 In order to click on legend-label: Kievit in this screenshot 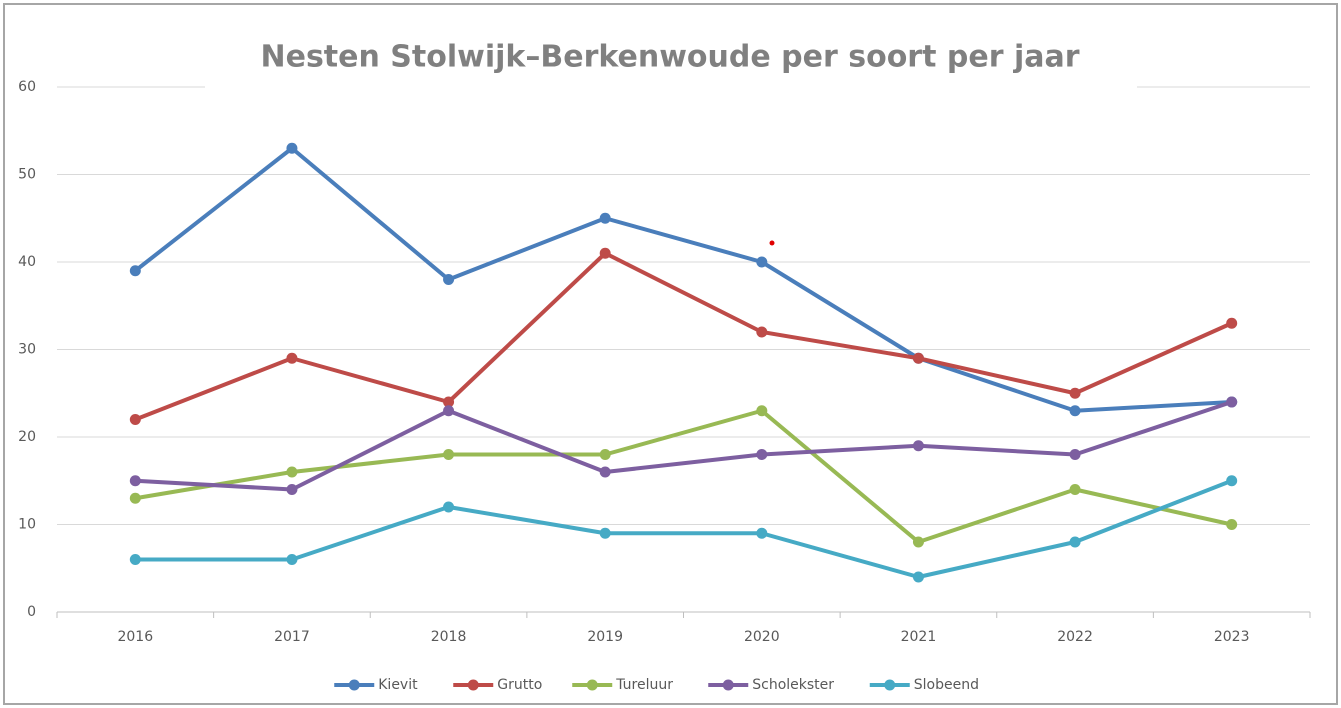, I will do `click(398, 685)`.